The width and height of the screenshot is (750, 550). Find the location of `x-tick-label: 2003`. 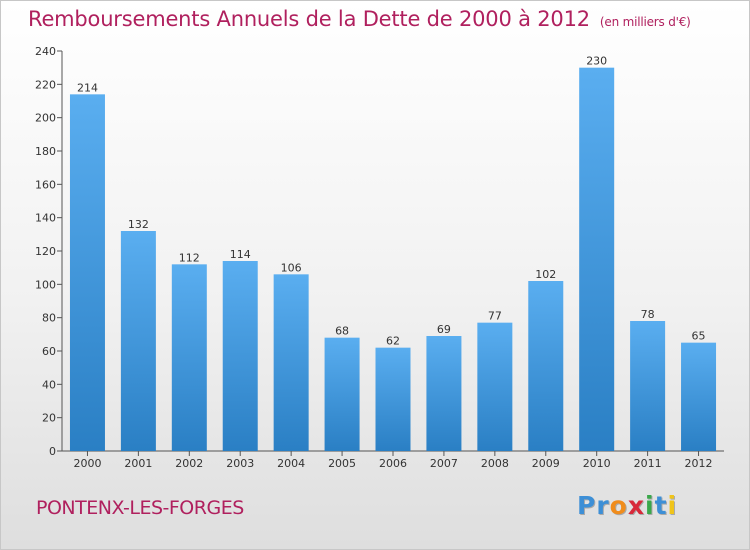

x-tick-label: 2003 is located at coordinates (240, 463).